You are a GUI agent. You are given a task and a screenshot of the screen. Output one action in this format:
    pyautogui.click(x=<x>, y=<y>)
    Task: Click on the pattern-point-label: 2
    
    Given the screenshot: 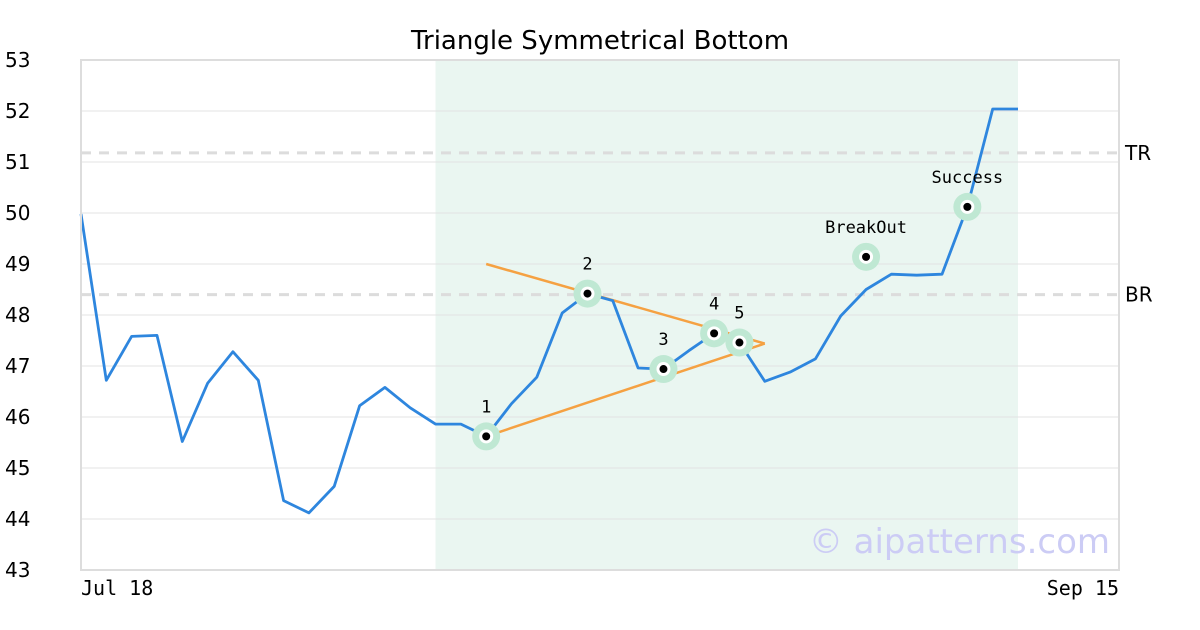 What is the action you would take?
    pyautogui.click(x=587, y=265)
    